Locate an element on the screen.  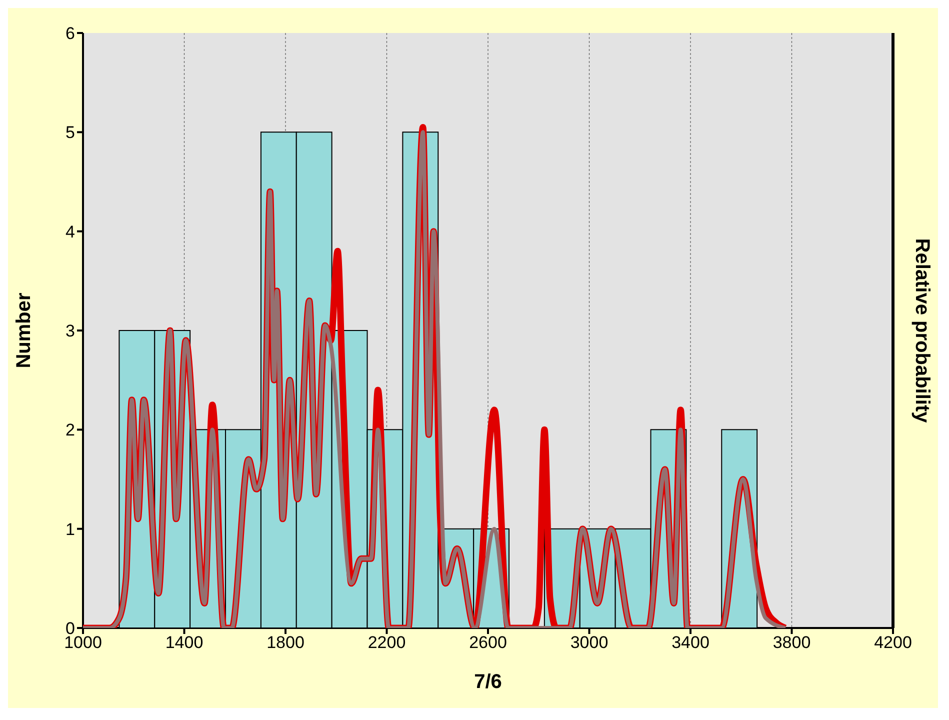
y2-axis-title: Relative probability is located at coordinates (921, 331).